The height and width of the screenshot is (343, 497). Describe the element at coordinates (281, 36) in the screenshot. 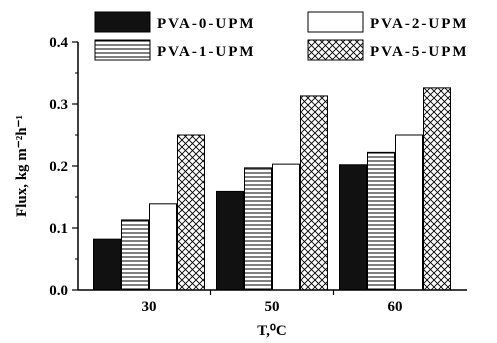

I see `legend: PVA-0-UPM PVA-1-UPM PVA-2-UPM PVA-5-UPM` at that location.